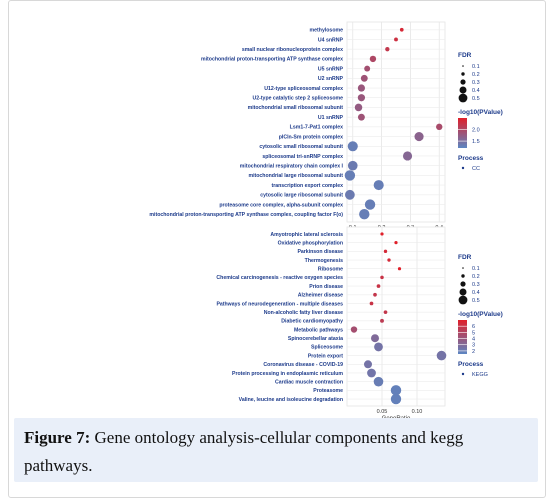  Describe the element at coordinates (297, 99) in the screenshot. I see `category-label: U2-type catalytic step 2 spliceosome` at that location.